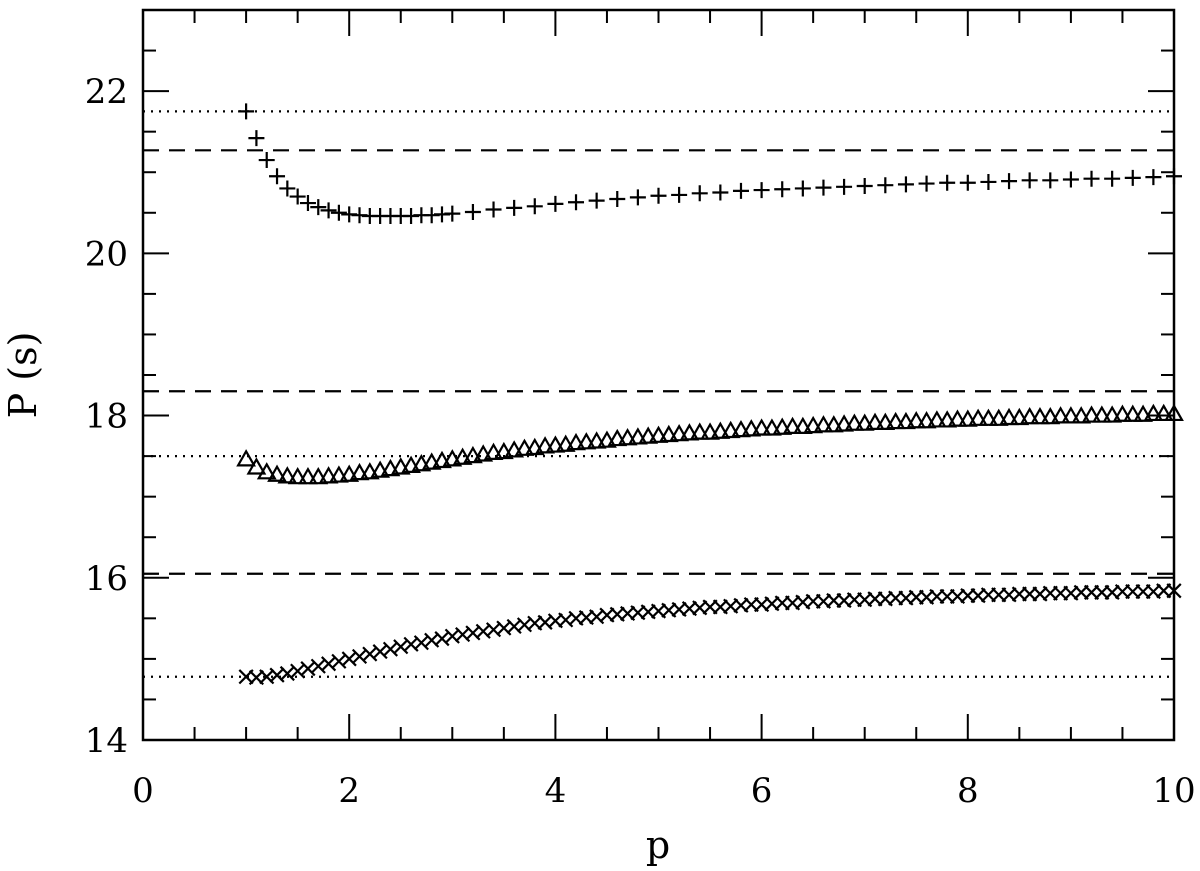 The width and height of the screenshot is (1200, 871). I want to click on x-axis-title: p, so click(658, 845).